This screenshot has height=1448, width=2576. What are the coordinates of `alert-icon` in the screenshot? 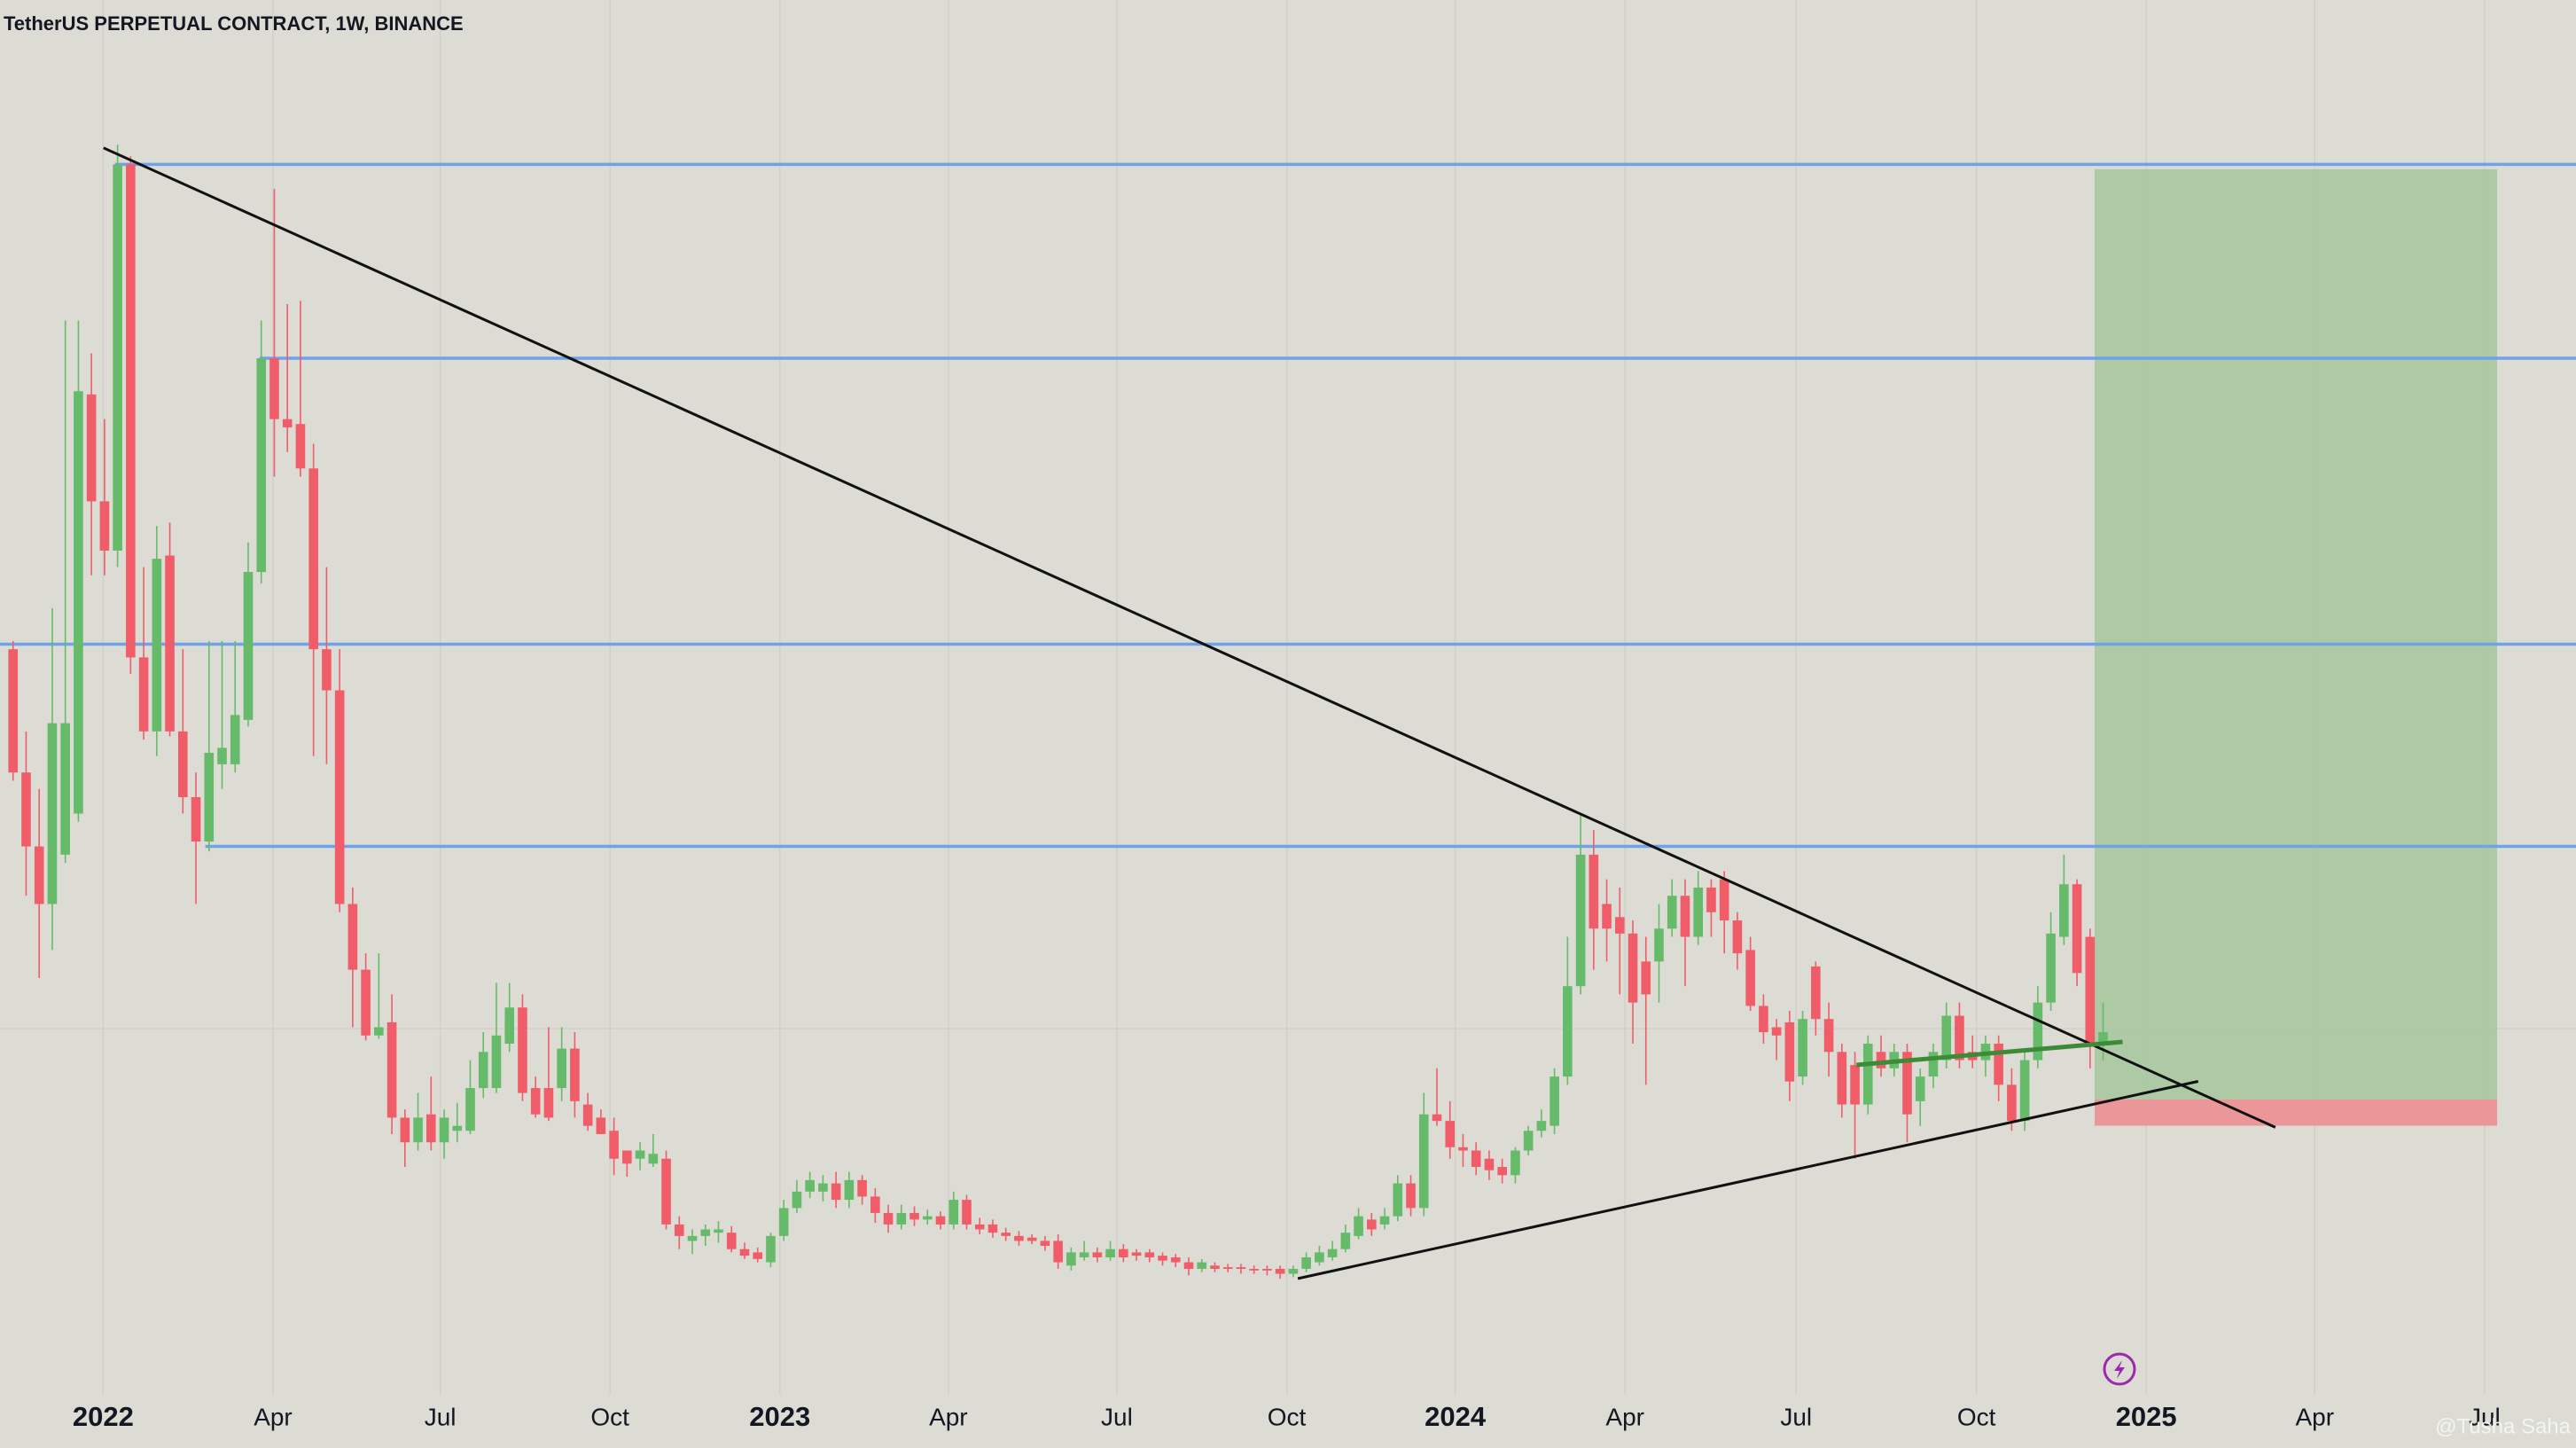 It's located at (2119, 1369).